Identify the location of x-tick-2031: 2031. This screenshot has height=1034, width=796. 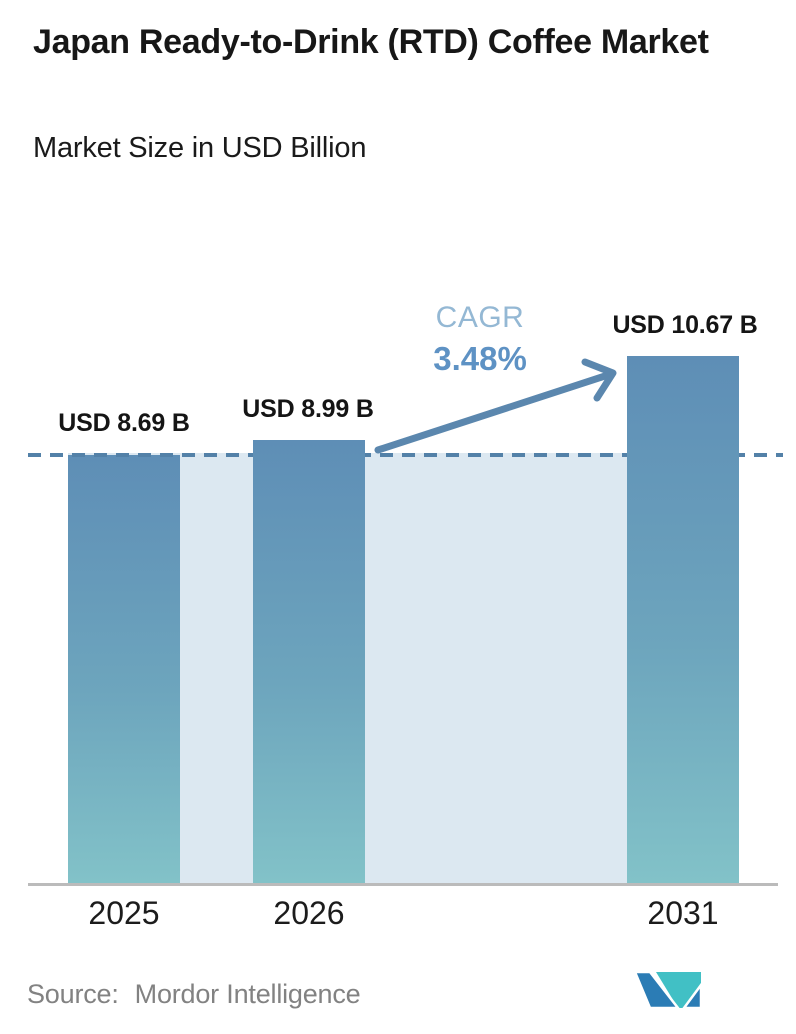
(683, 913).